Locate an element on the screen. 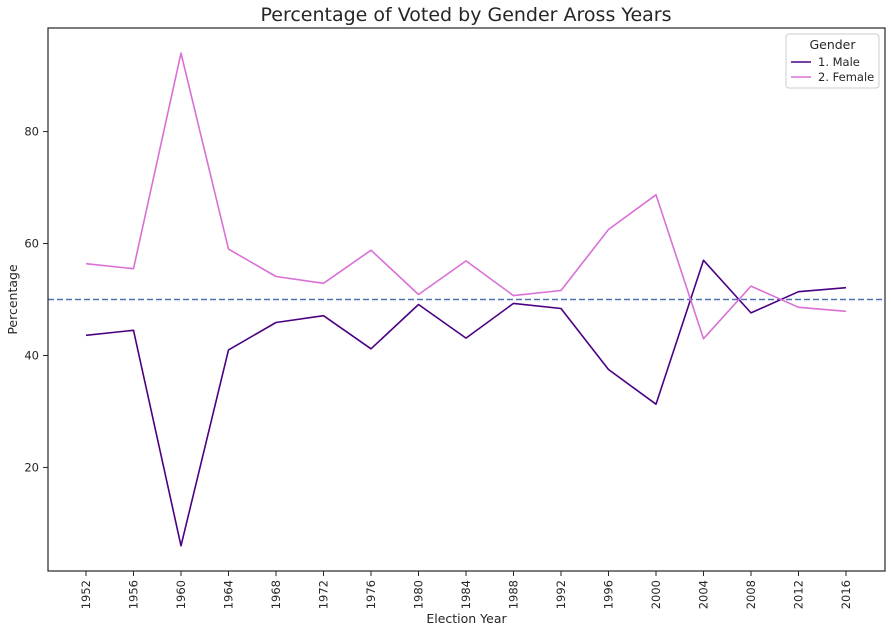  y-tick-label: 40 is located at coordinates (31, 355).